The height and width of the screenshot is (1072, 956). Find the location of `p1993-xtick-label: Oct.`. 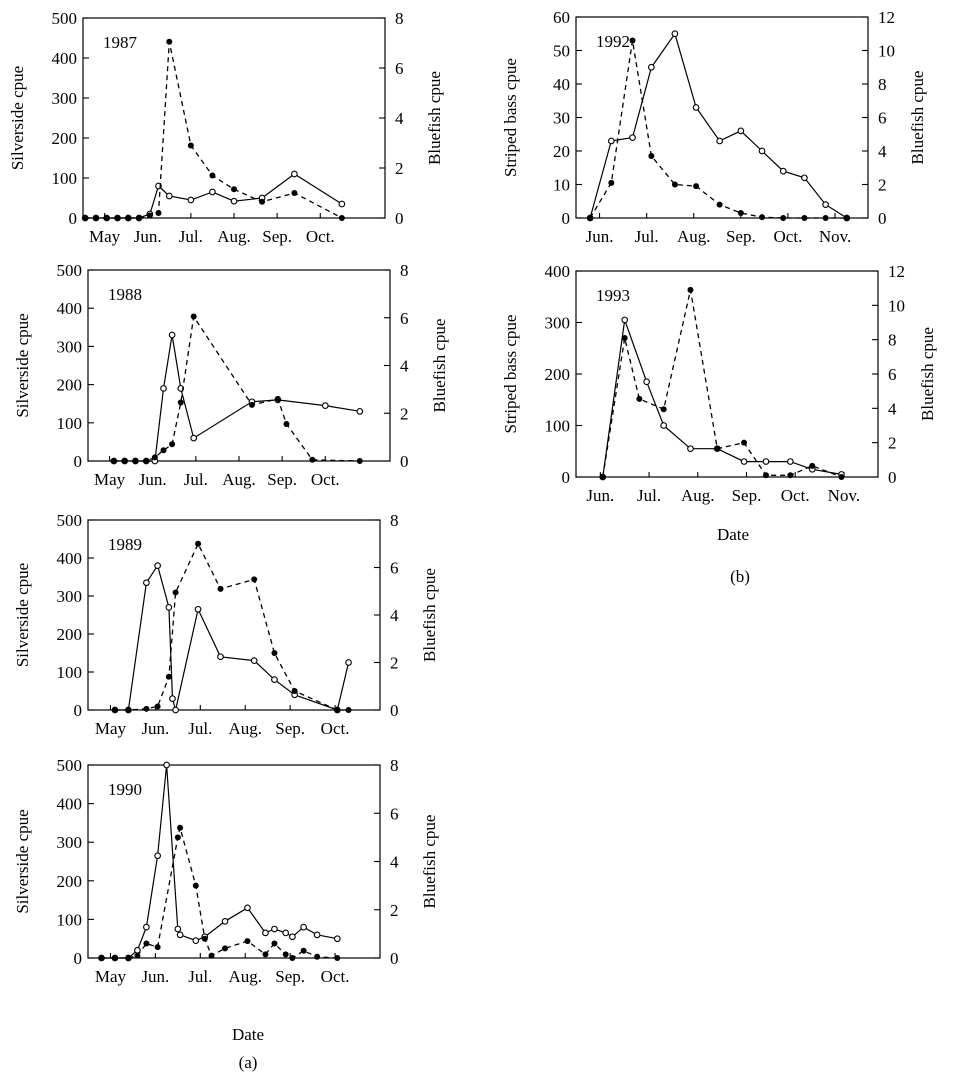

p1993-xtick-label: Oct. is located at coordinates (795, 495).